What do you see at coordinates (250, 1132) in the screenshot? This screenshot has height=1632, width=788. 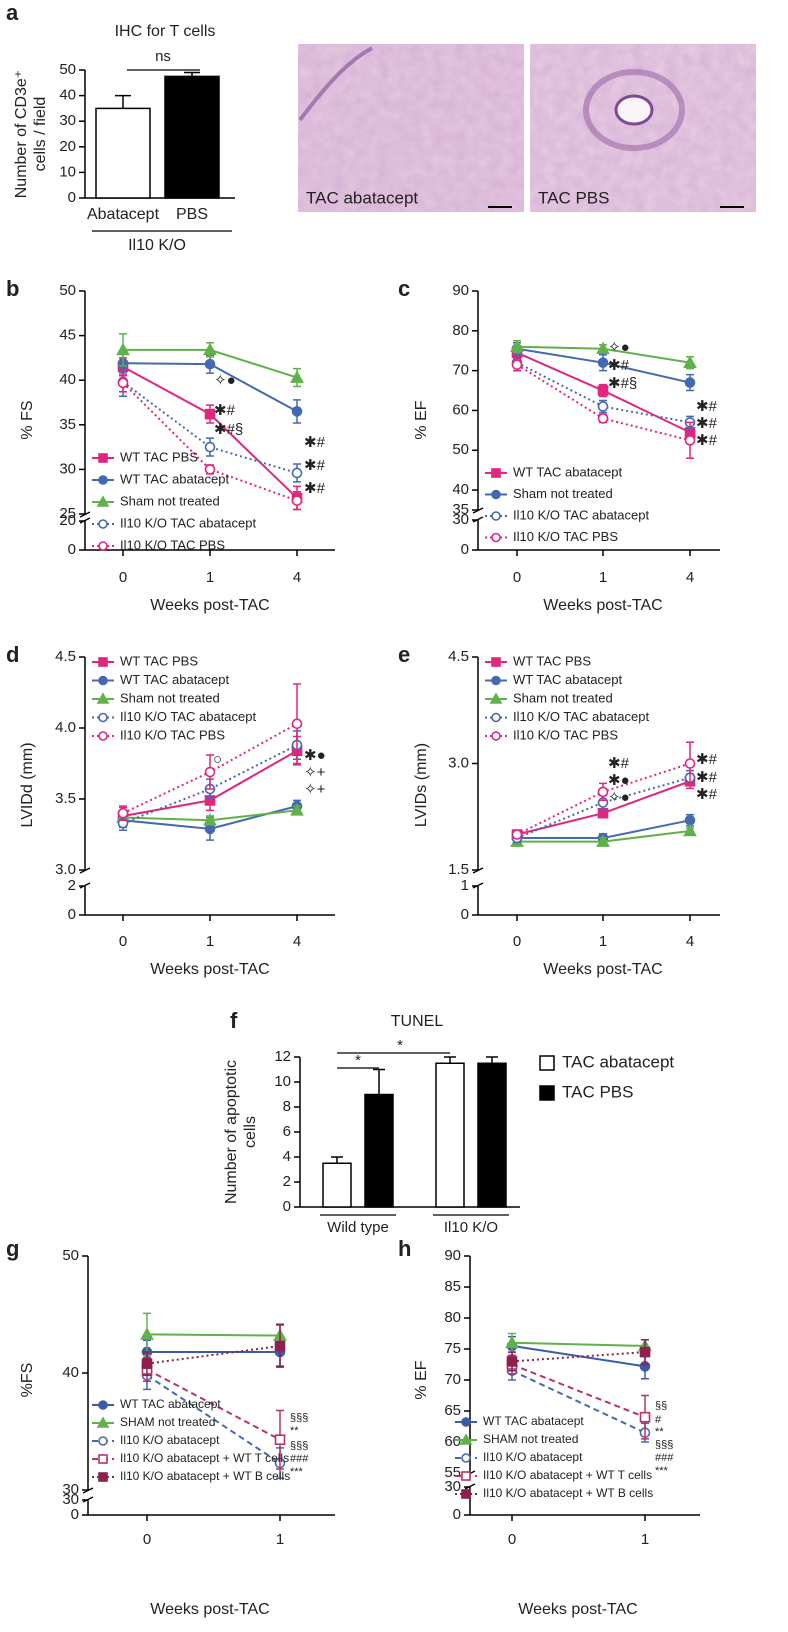 I see `y-axis-label: cells` at bounding box center [250, 1132].